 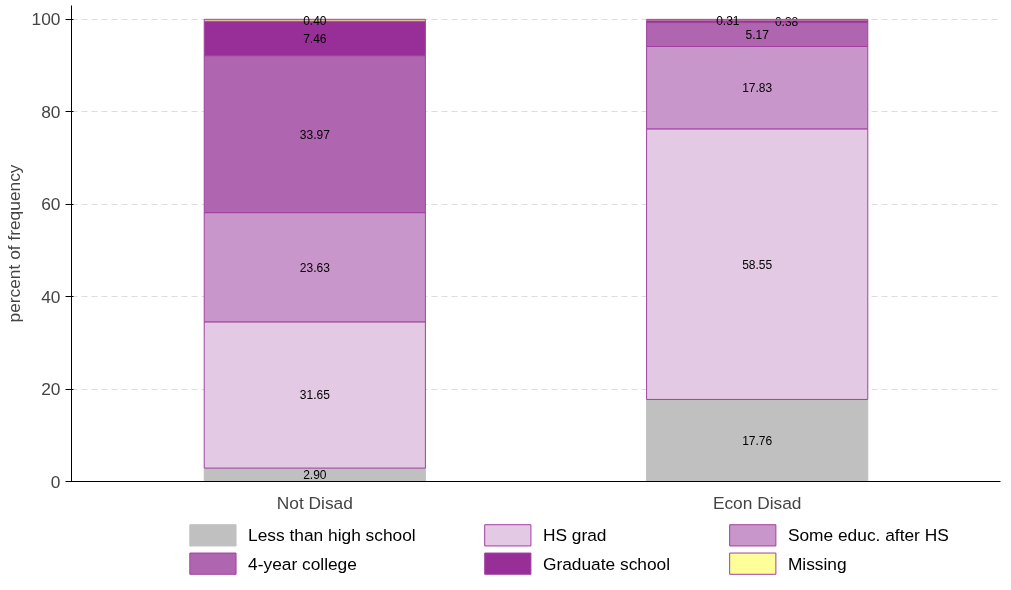 I want to click on data-label: 31.65, so click(x=315, y=395).